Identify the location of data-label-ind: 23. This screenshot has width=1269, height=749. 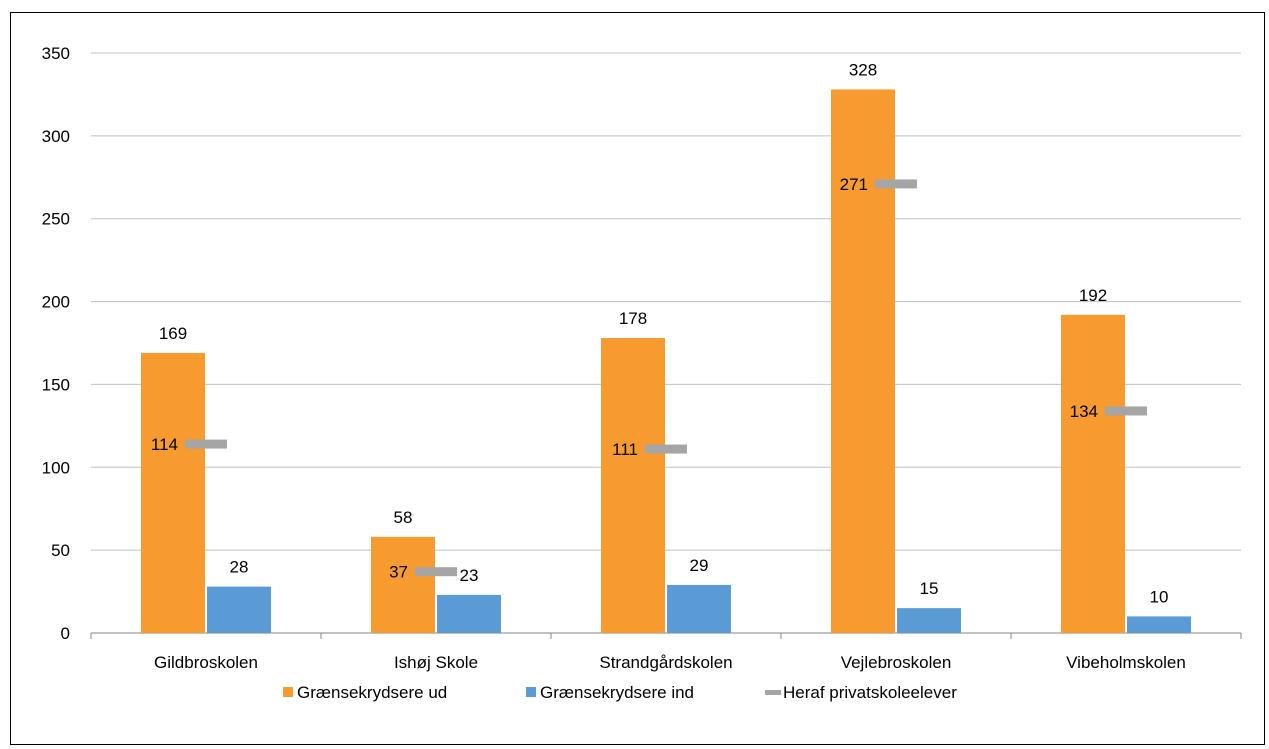
(469, 575).